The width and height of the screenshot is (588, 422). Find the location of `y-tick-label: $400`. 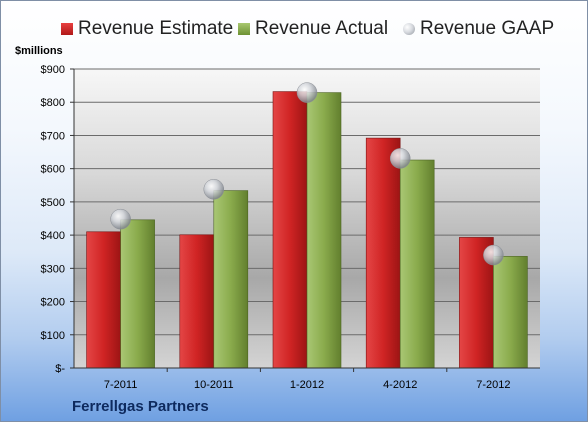

y-tick-label: $400 is located at coordinates (53, 236).